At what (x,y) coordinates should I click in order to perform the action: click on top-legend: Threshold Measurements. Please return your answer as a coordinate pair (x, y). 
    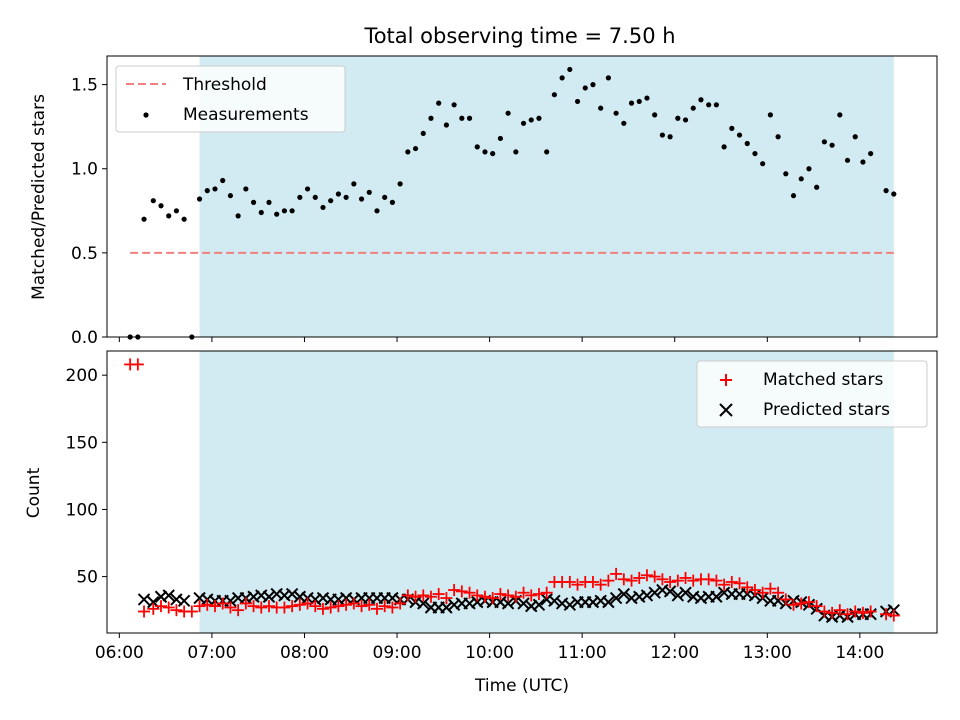
    Looking at the image, I should click on (230, 99).